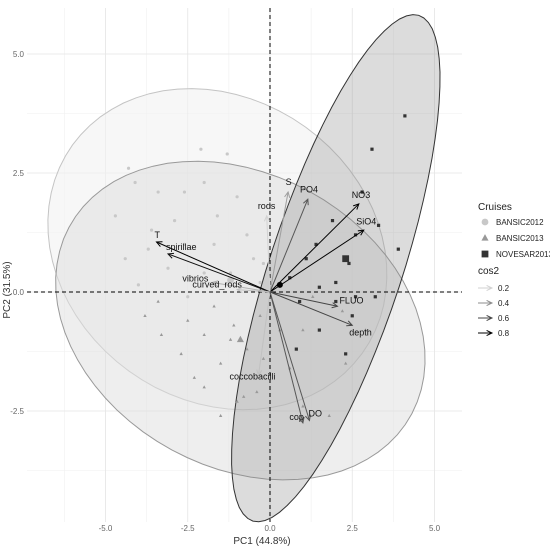 The image size is (550, 550). I want to click on legend-cos2: 0.2 0.4 0.6 0.8, so click(494, 311).